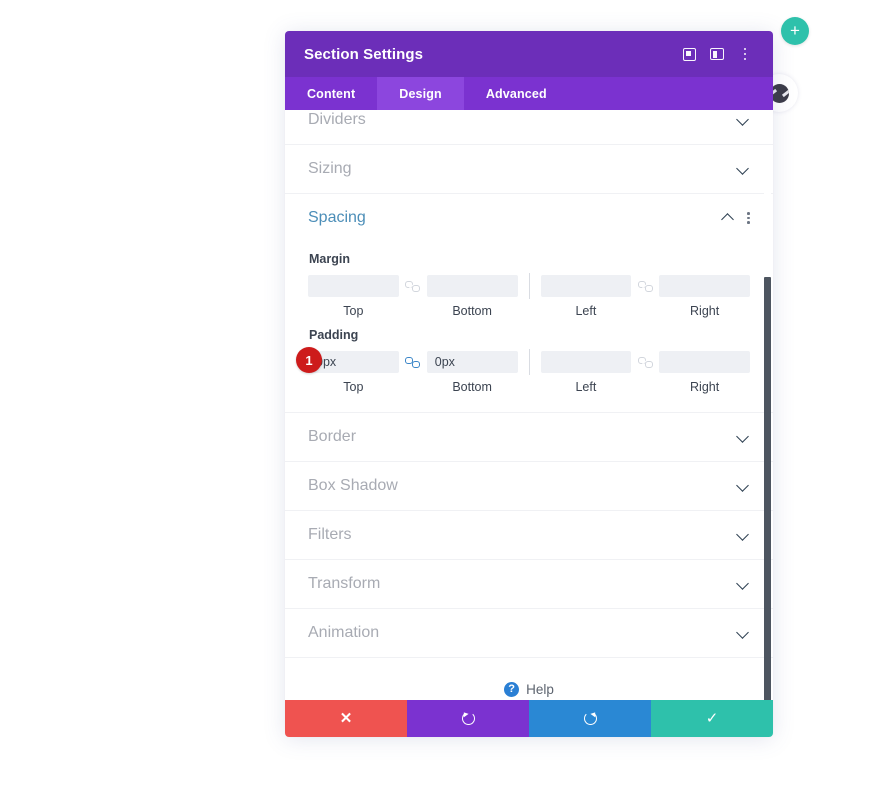  Describe the element at coordinates (344, 632) in the screenshot. I see `accordion-label: Animation` at that location.